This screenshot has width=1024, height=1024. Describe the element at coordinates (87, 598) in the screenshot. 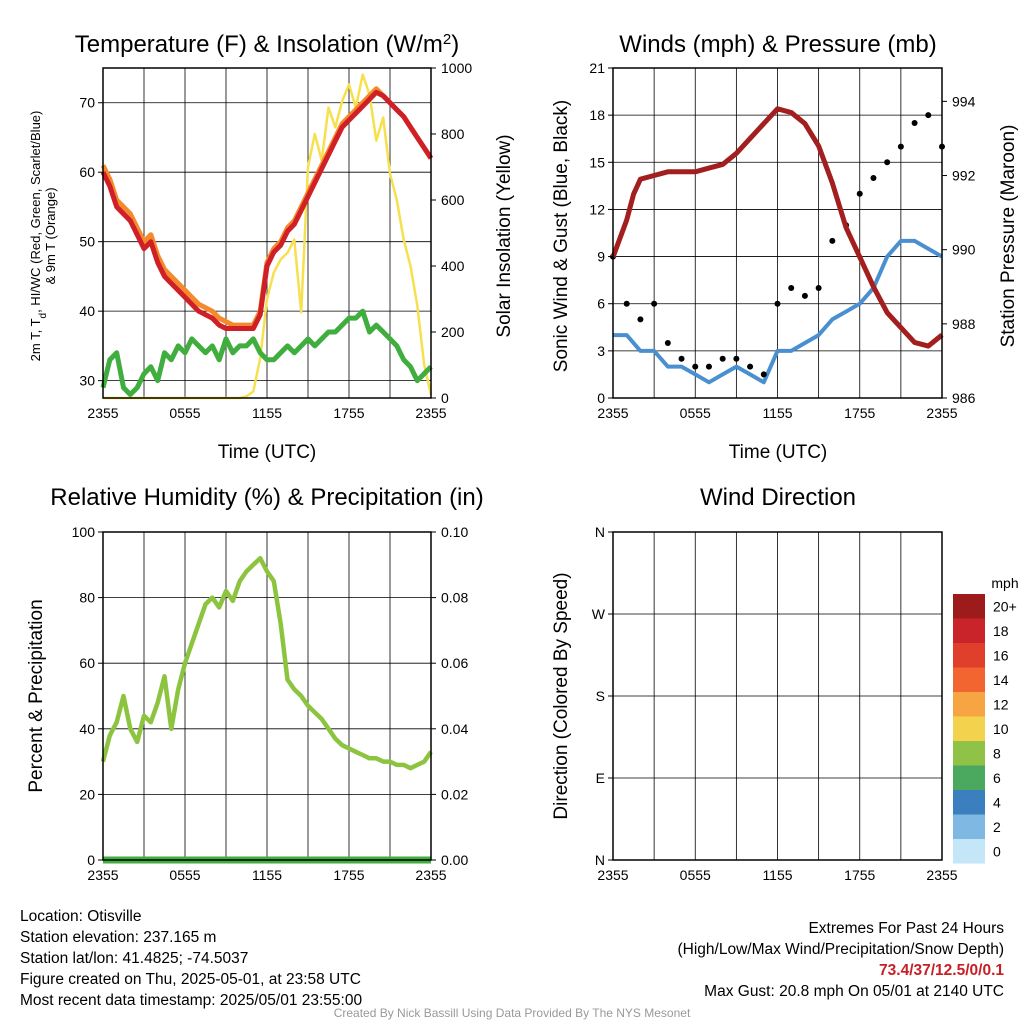

I see `y-tick-label: 80` at that location.